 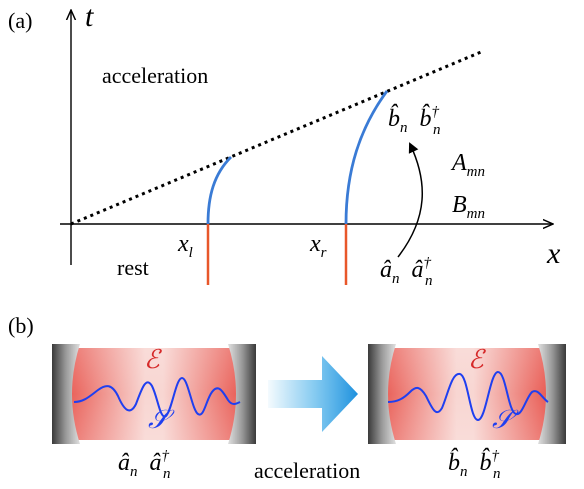 I want to click on left-cavity-wave, so click(x=157, y=397).